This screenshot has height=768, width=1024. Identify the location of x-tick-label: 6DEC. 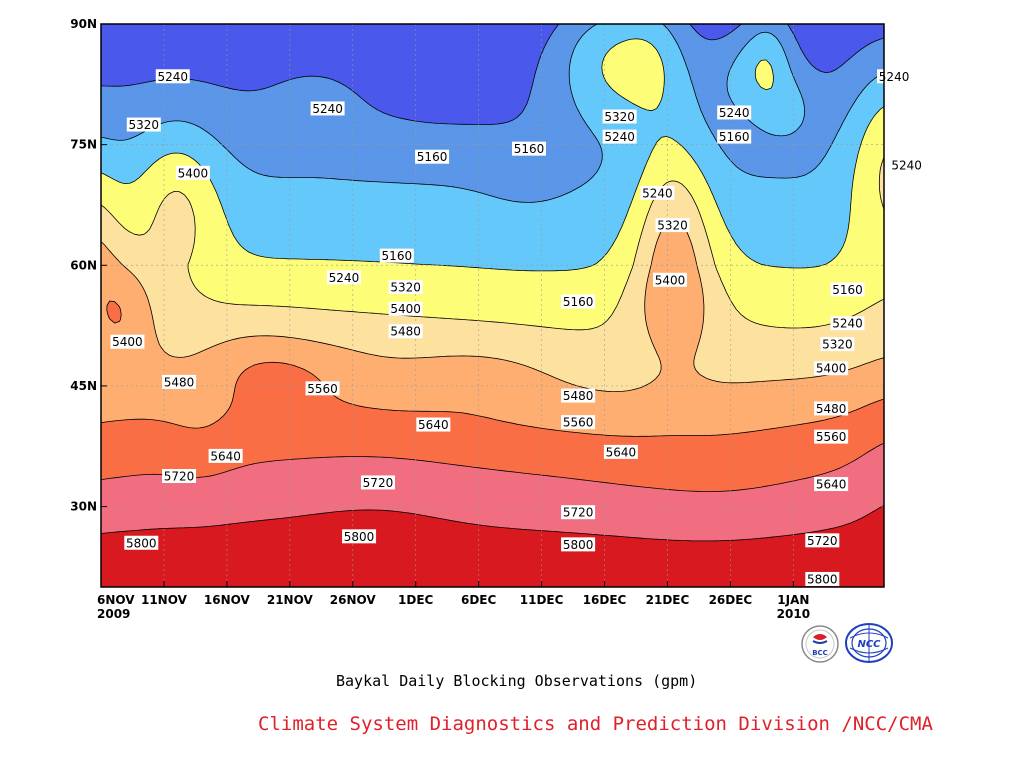
(479, 600).